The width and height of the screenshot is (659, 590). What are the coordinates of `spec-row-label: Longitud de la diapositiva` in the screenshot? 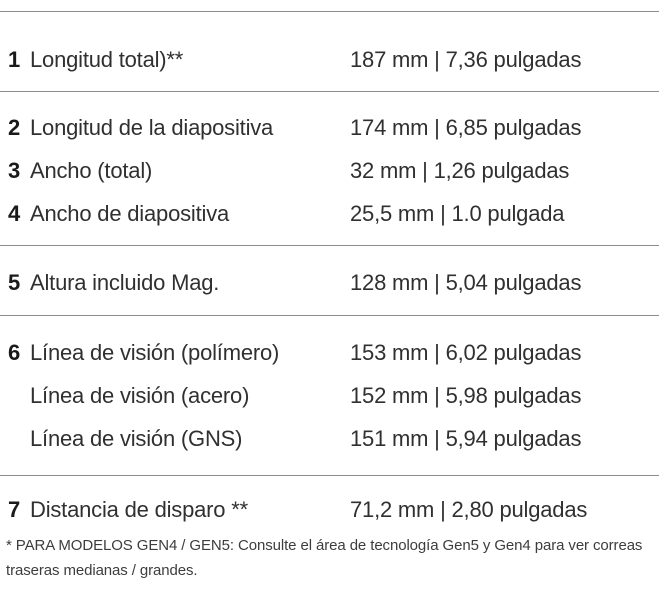 It's located at (152, 127).